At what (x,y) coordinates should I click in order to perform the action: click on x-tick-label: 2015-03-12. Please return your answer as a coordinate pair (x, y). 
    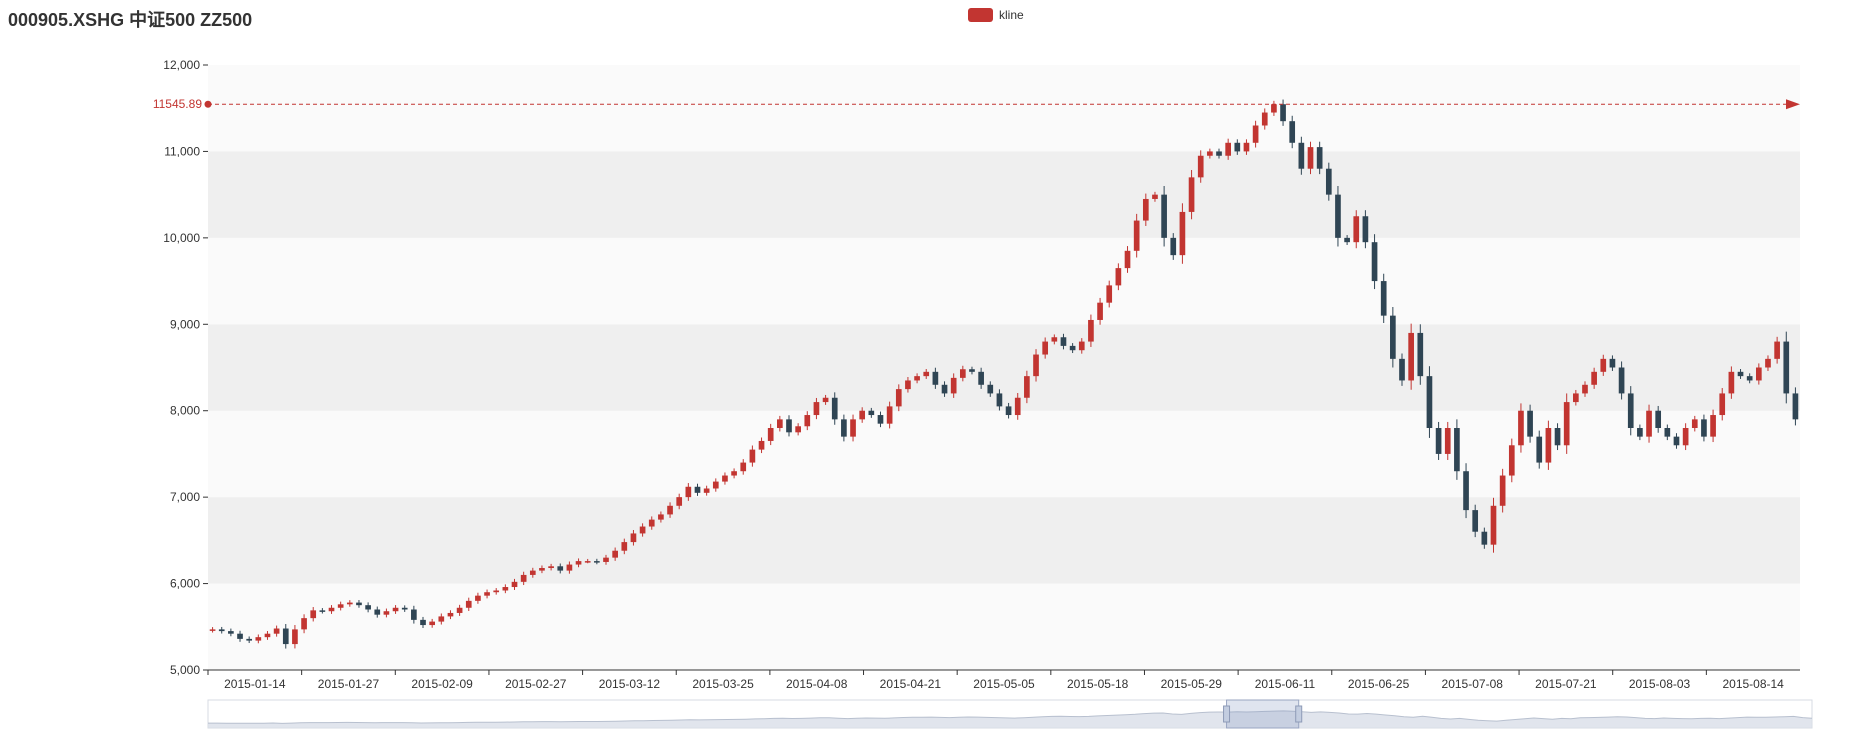
    Looking at the image, I should click on (630, 684).